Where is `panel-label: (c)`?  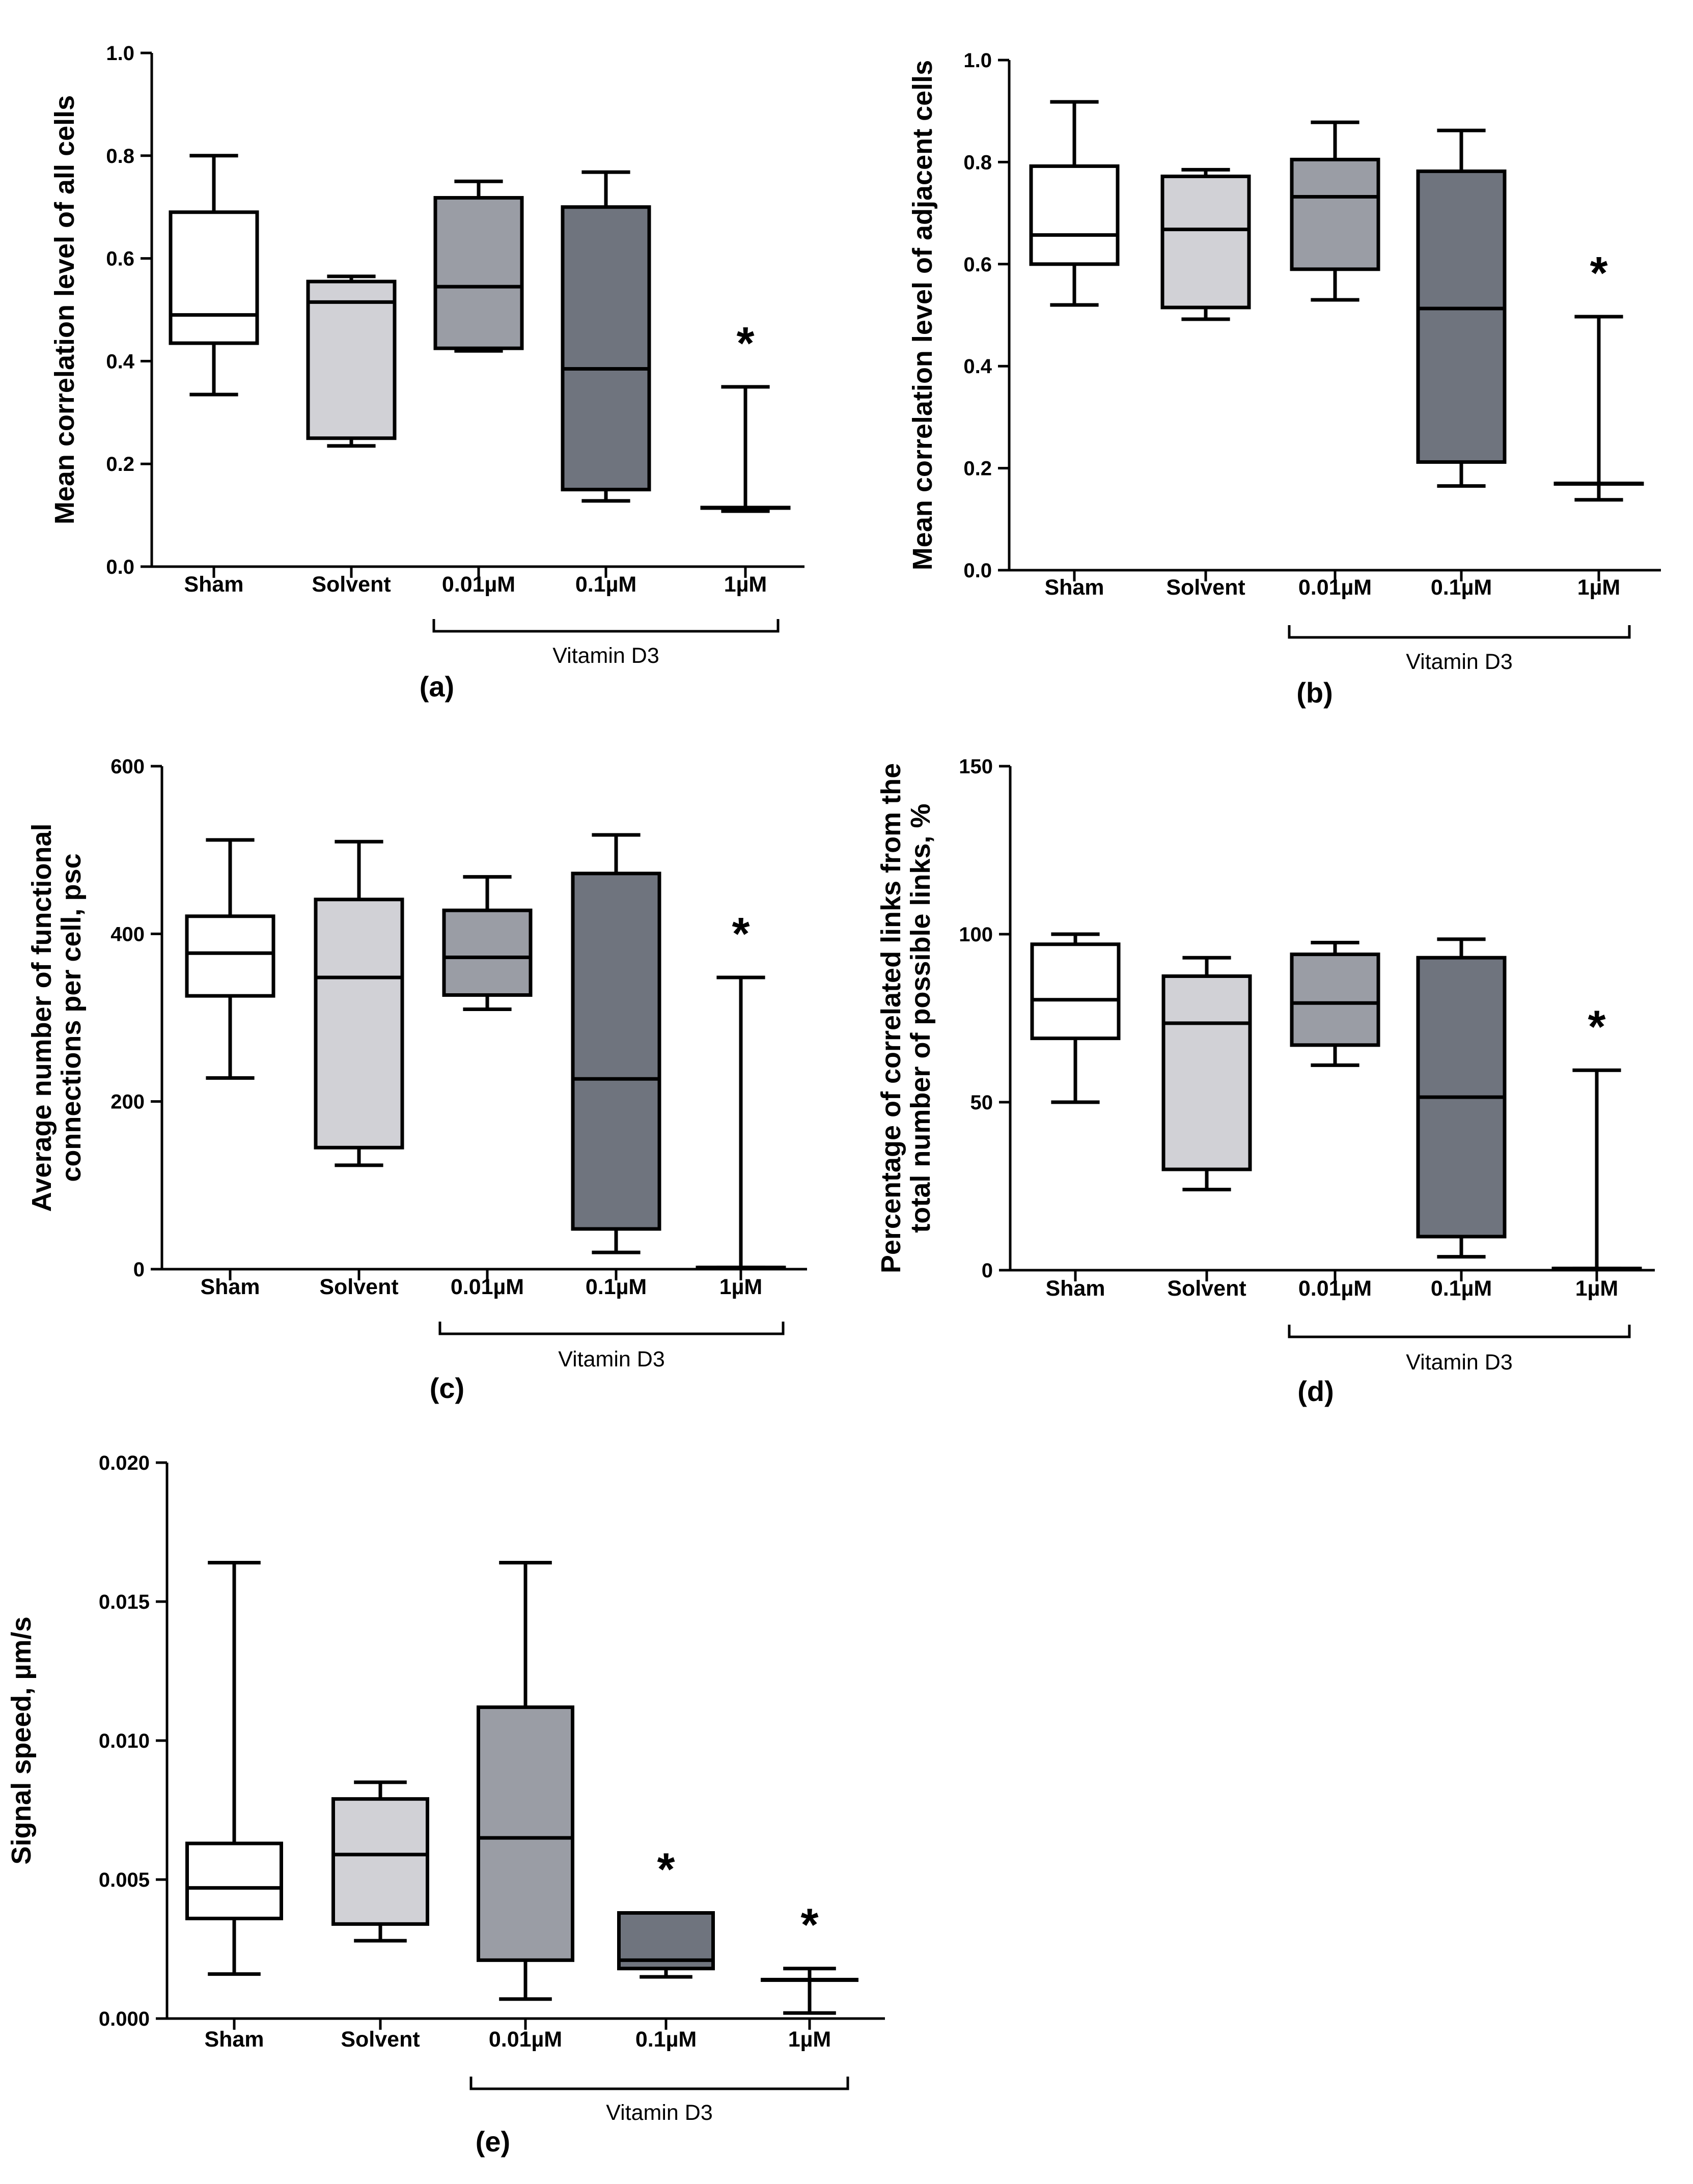
panel-label: (c) is located at coordinates (447, 1388).